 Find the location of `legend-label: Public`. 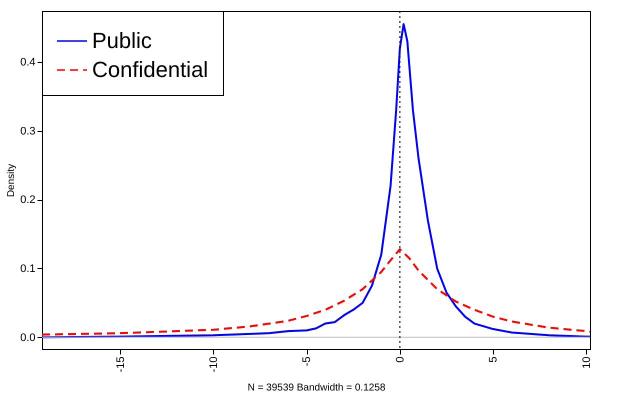

legend-label: Public is located at coordinates (122, 40).